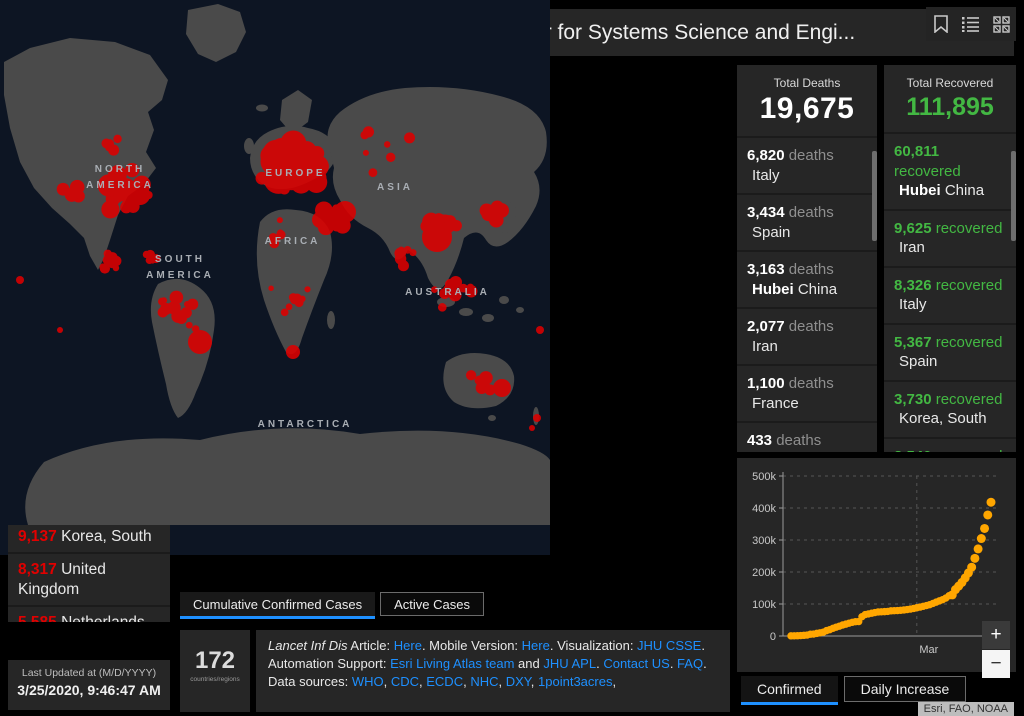 This screenshot has width=1024, height=716. Describe the element at coordinates (471, 645) in the screenshot. I see `info-text: . Mobile Version:` at that location.